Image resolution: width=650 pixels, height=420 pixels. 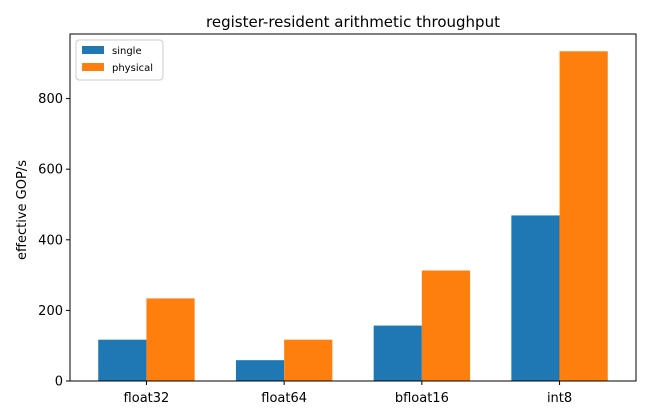 I want to click on bar-single-float32, so click(x=122, y=360).